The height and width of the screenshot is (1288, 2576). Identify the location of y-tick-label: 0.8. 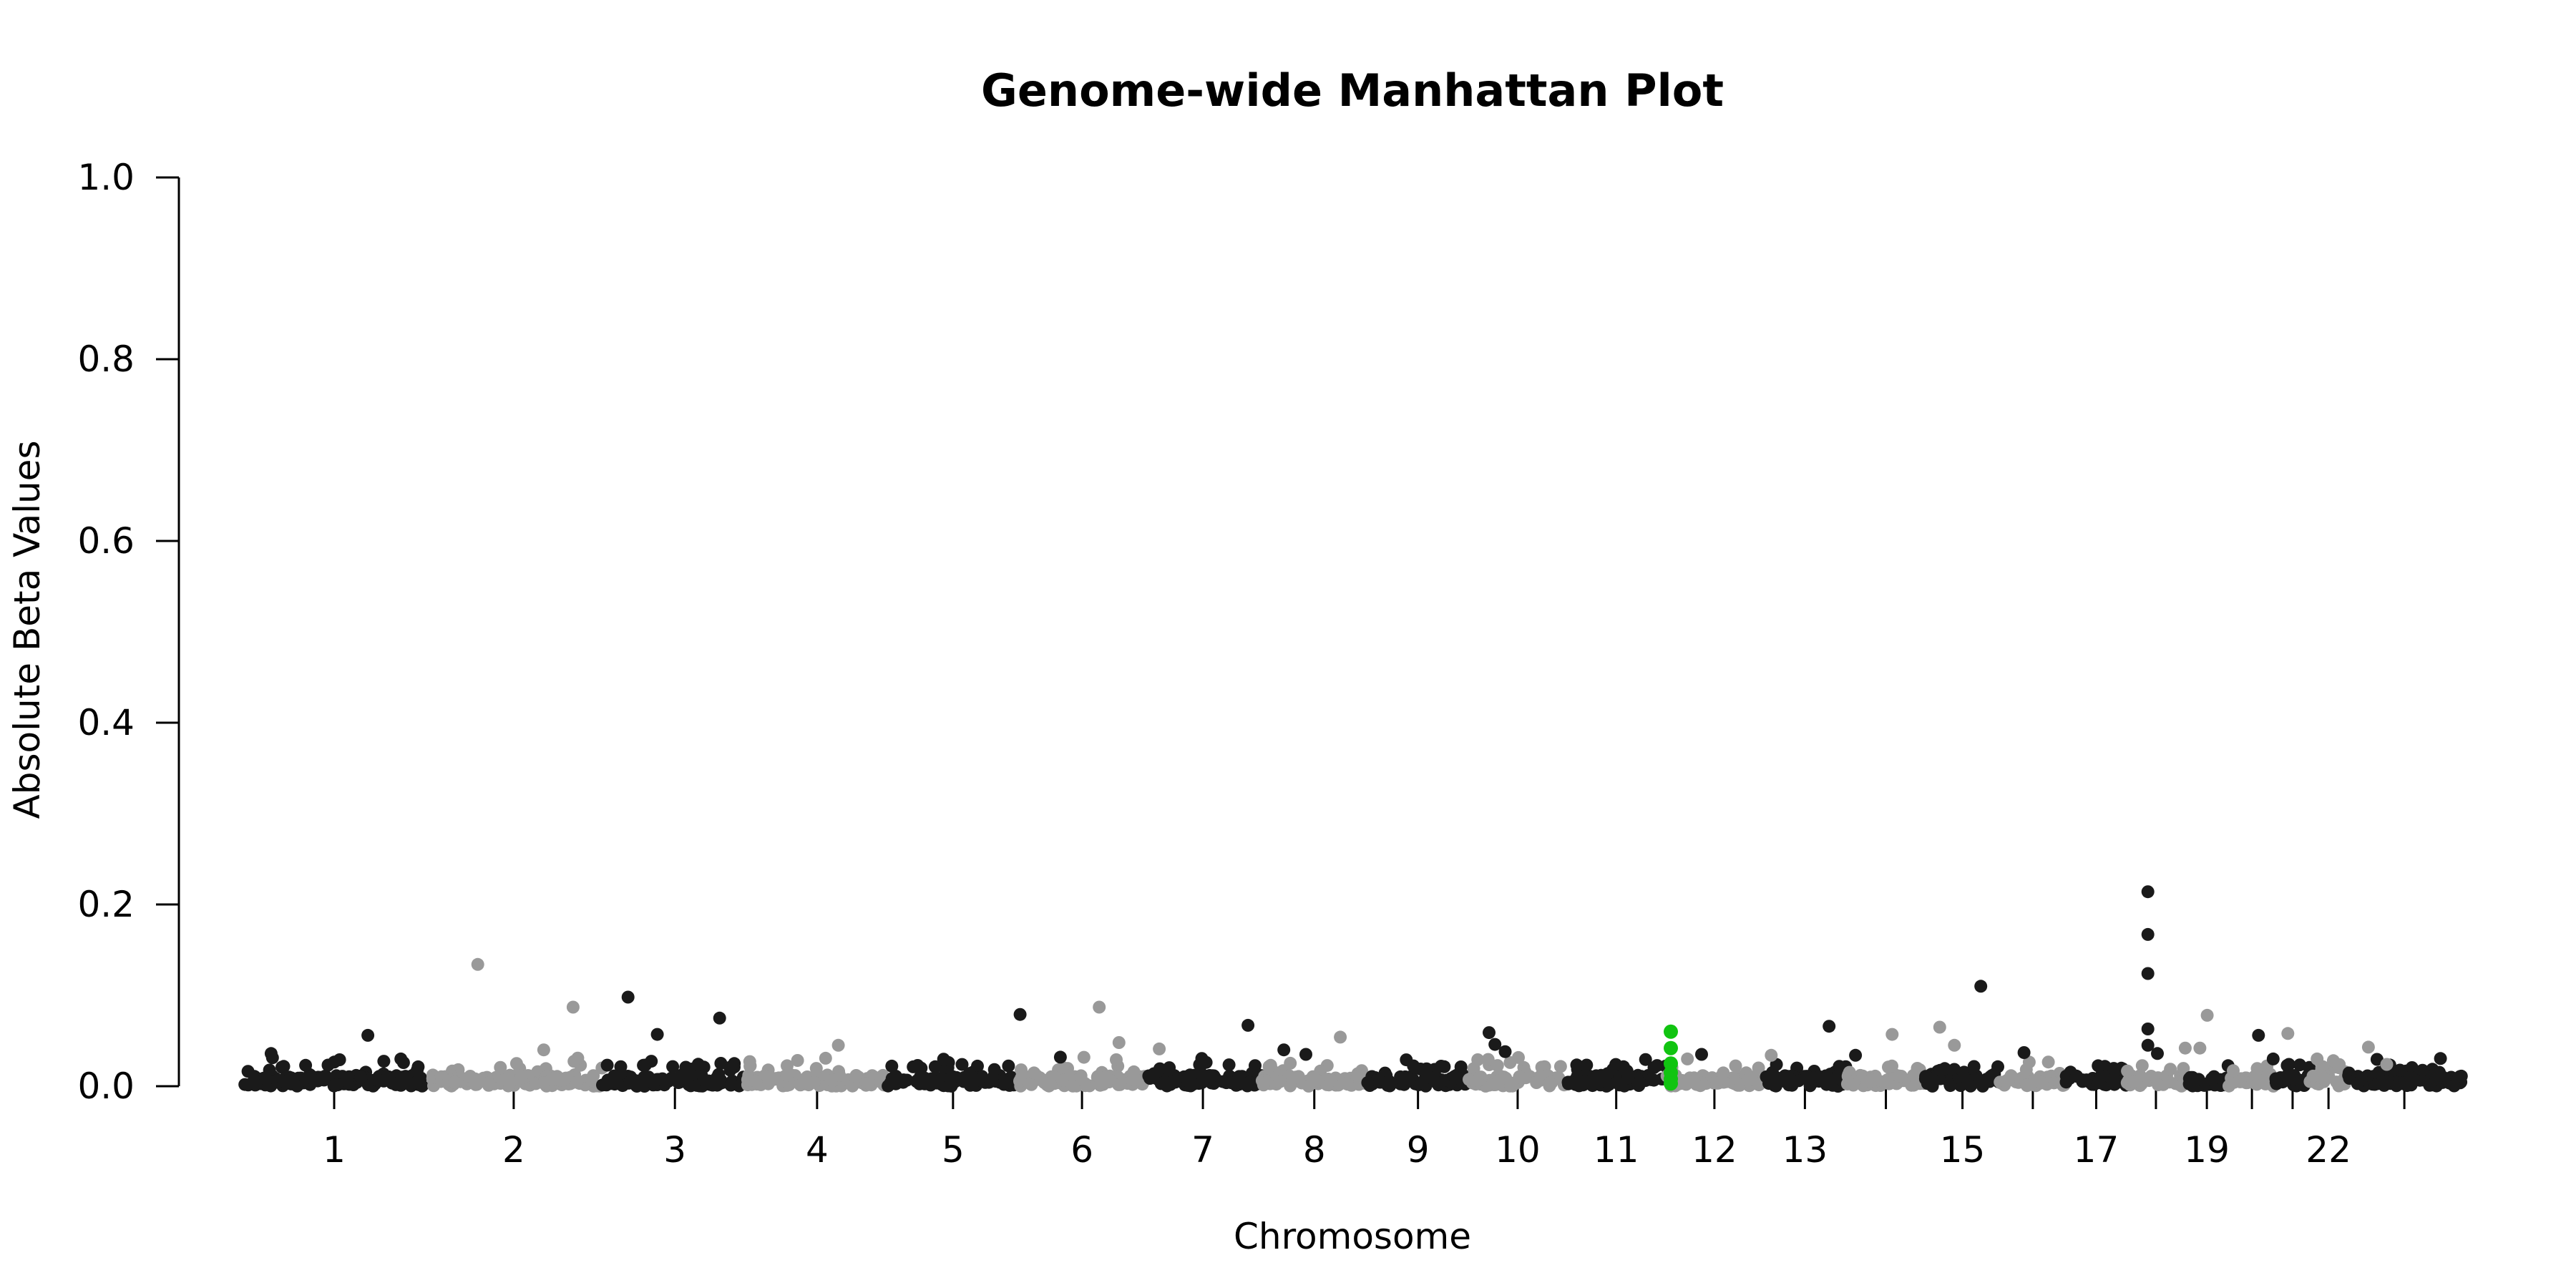
(106, 359).